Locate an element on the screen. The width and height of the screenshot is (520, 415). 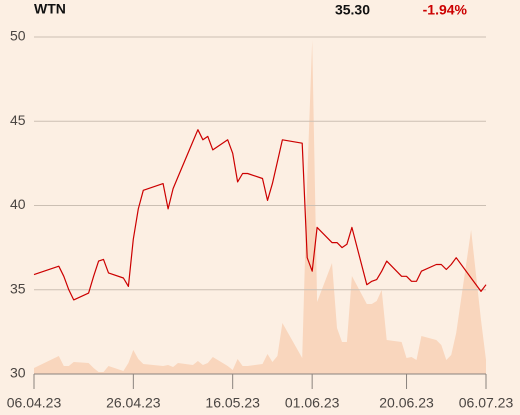
x-tick-label: 26.04.23 is located at coordinates (133, 403).